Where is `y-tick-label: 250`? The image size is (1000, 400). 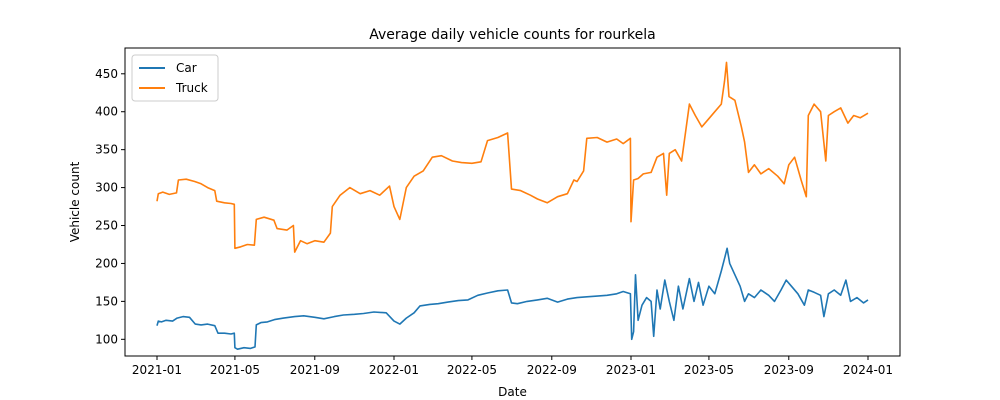 y-tick-label: 250 is located at coordinates (106, 226).